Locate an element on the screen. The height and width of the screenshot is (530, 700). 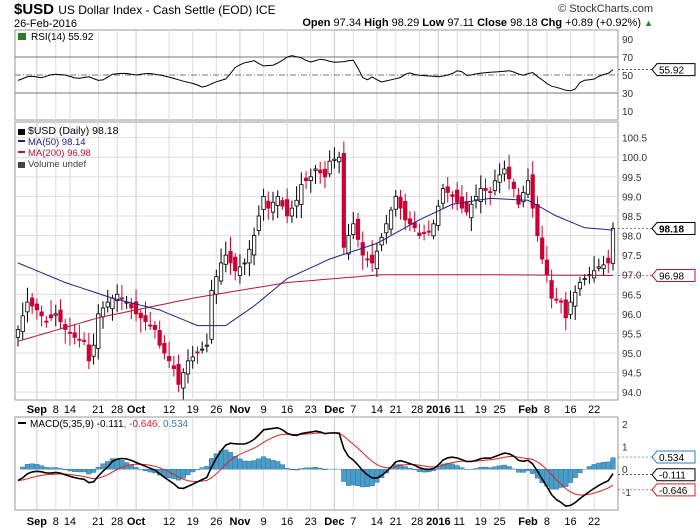
rsi-y-tick: 70 is located at coordinates (628, 58).